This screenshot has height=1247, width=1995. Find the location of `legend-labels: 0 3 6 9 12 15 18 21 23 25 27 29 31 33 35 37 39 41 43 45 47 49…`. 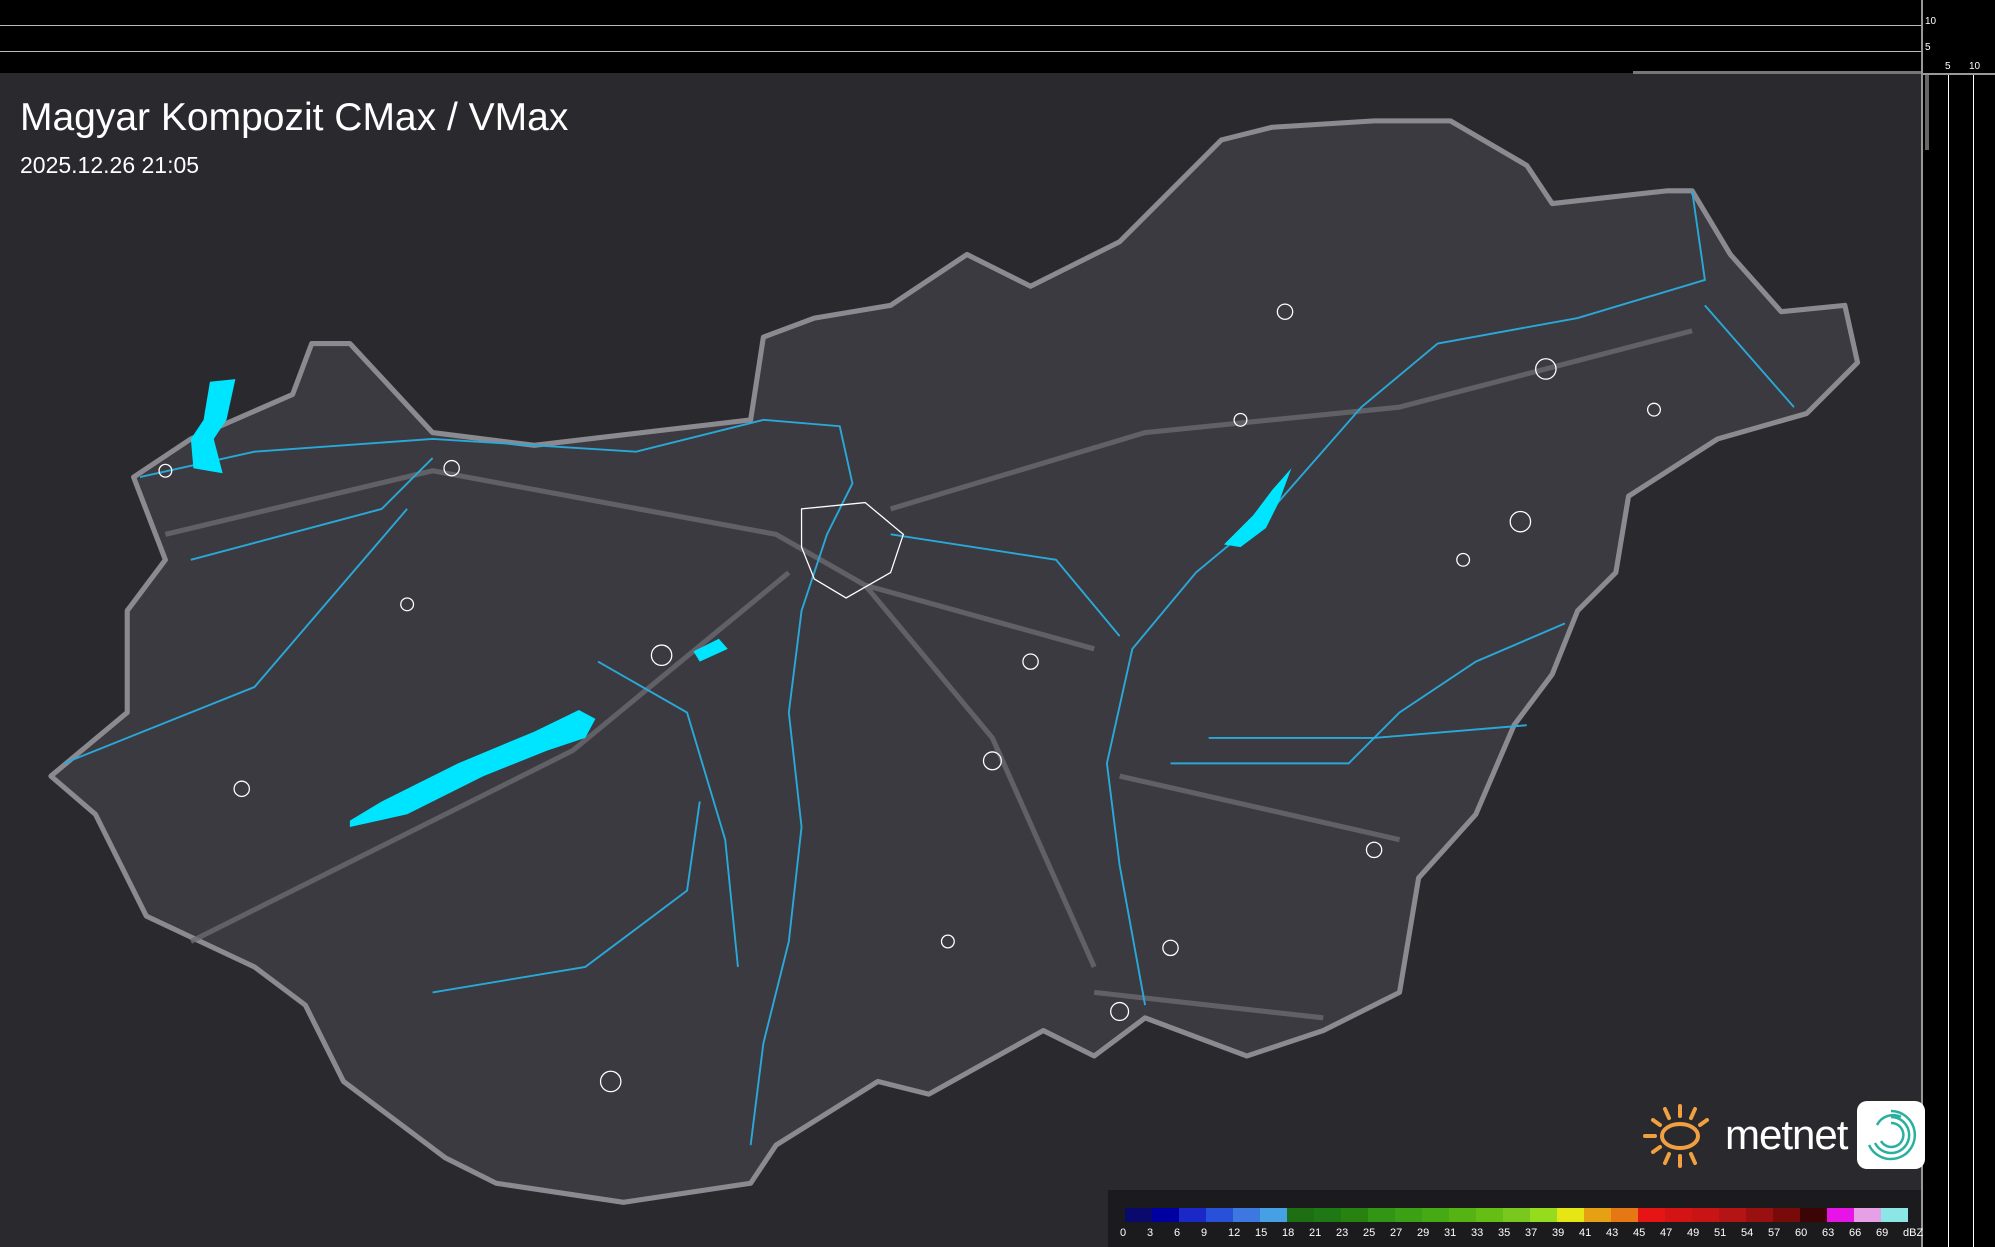

legend-labels: 0 3 6 9 12 15 18 21 23 25 27 29 31 33 35 37 39 41 43 45 47 49… is located at coordinates (1521, 1233).